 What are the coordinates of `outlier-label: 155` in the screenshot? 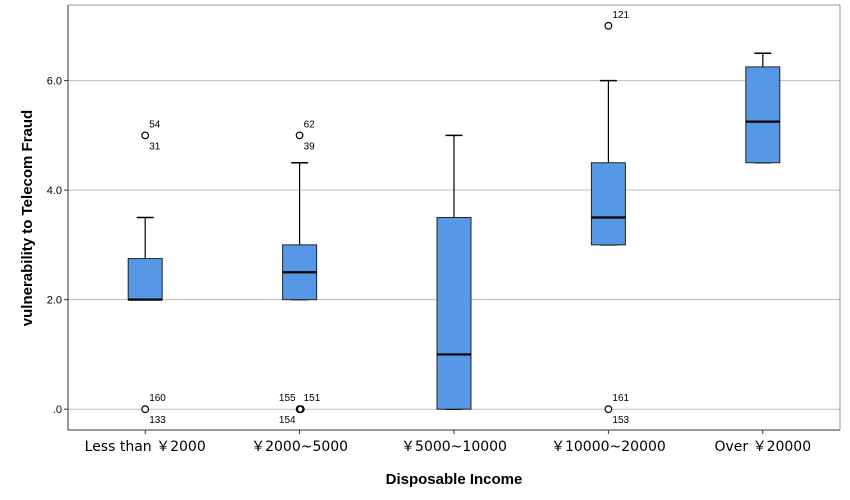 It's located at (287, 398).